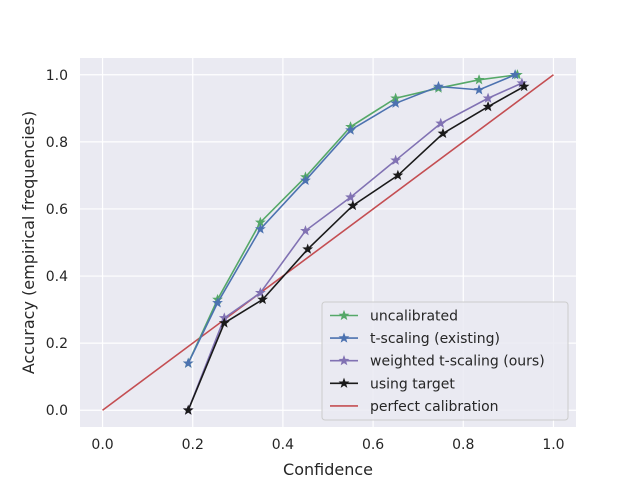  I want to click on legend-item: t-scaling (existing), so click(415, 339).